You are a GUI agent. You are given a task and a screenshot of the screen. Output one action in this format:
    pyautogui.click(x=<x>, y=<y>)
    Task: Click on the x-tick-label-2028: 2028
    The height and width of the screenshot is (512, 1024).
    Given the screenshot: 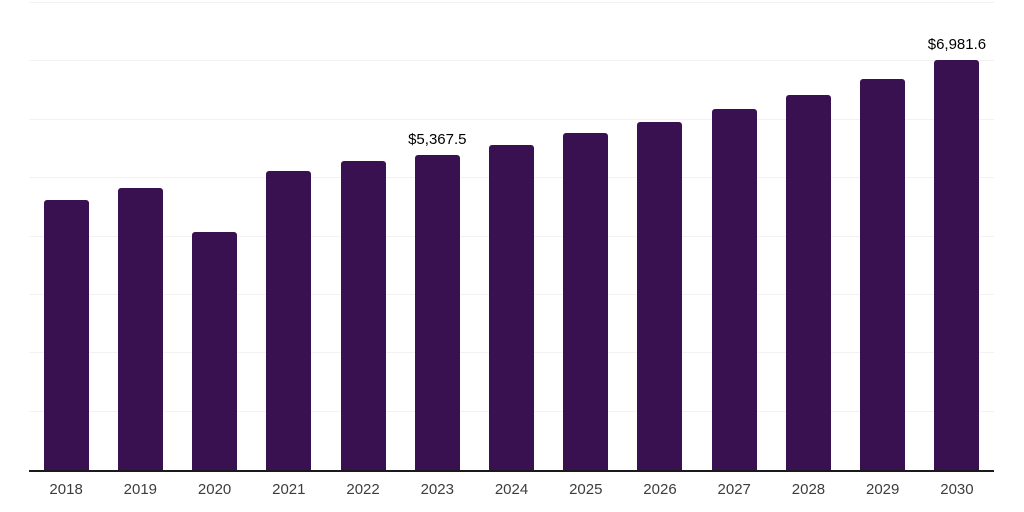 What is the action you would take?
    pyautogui.click(x=808, y=489)
    